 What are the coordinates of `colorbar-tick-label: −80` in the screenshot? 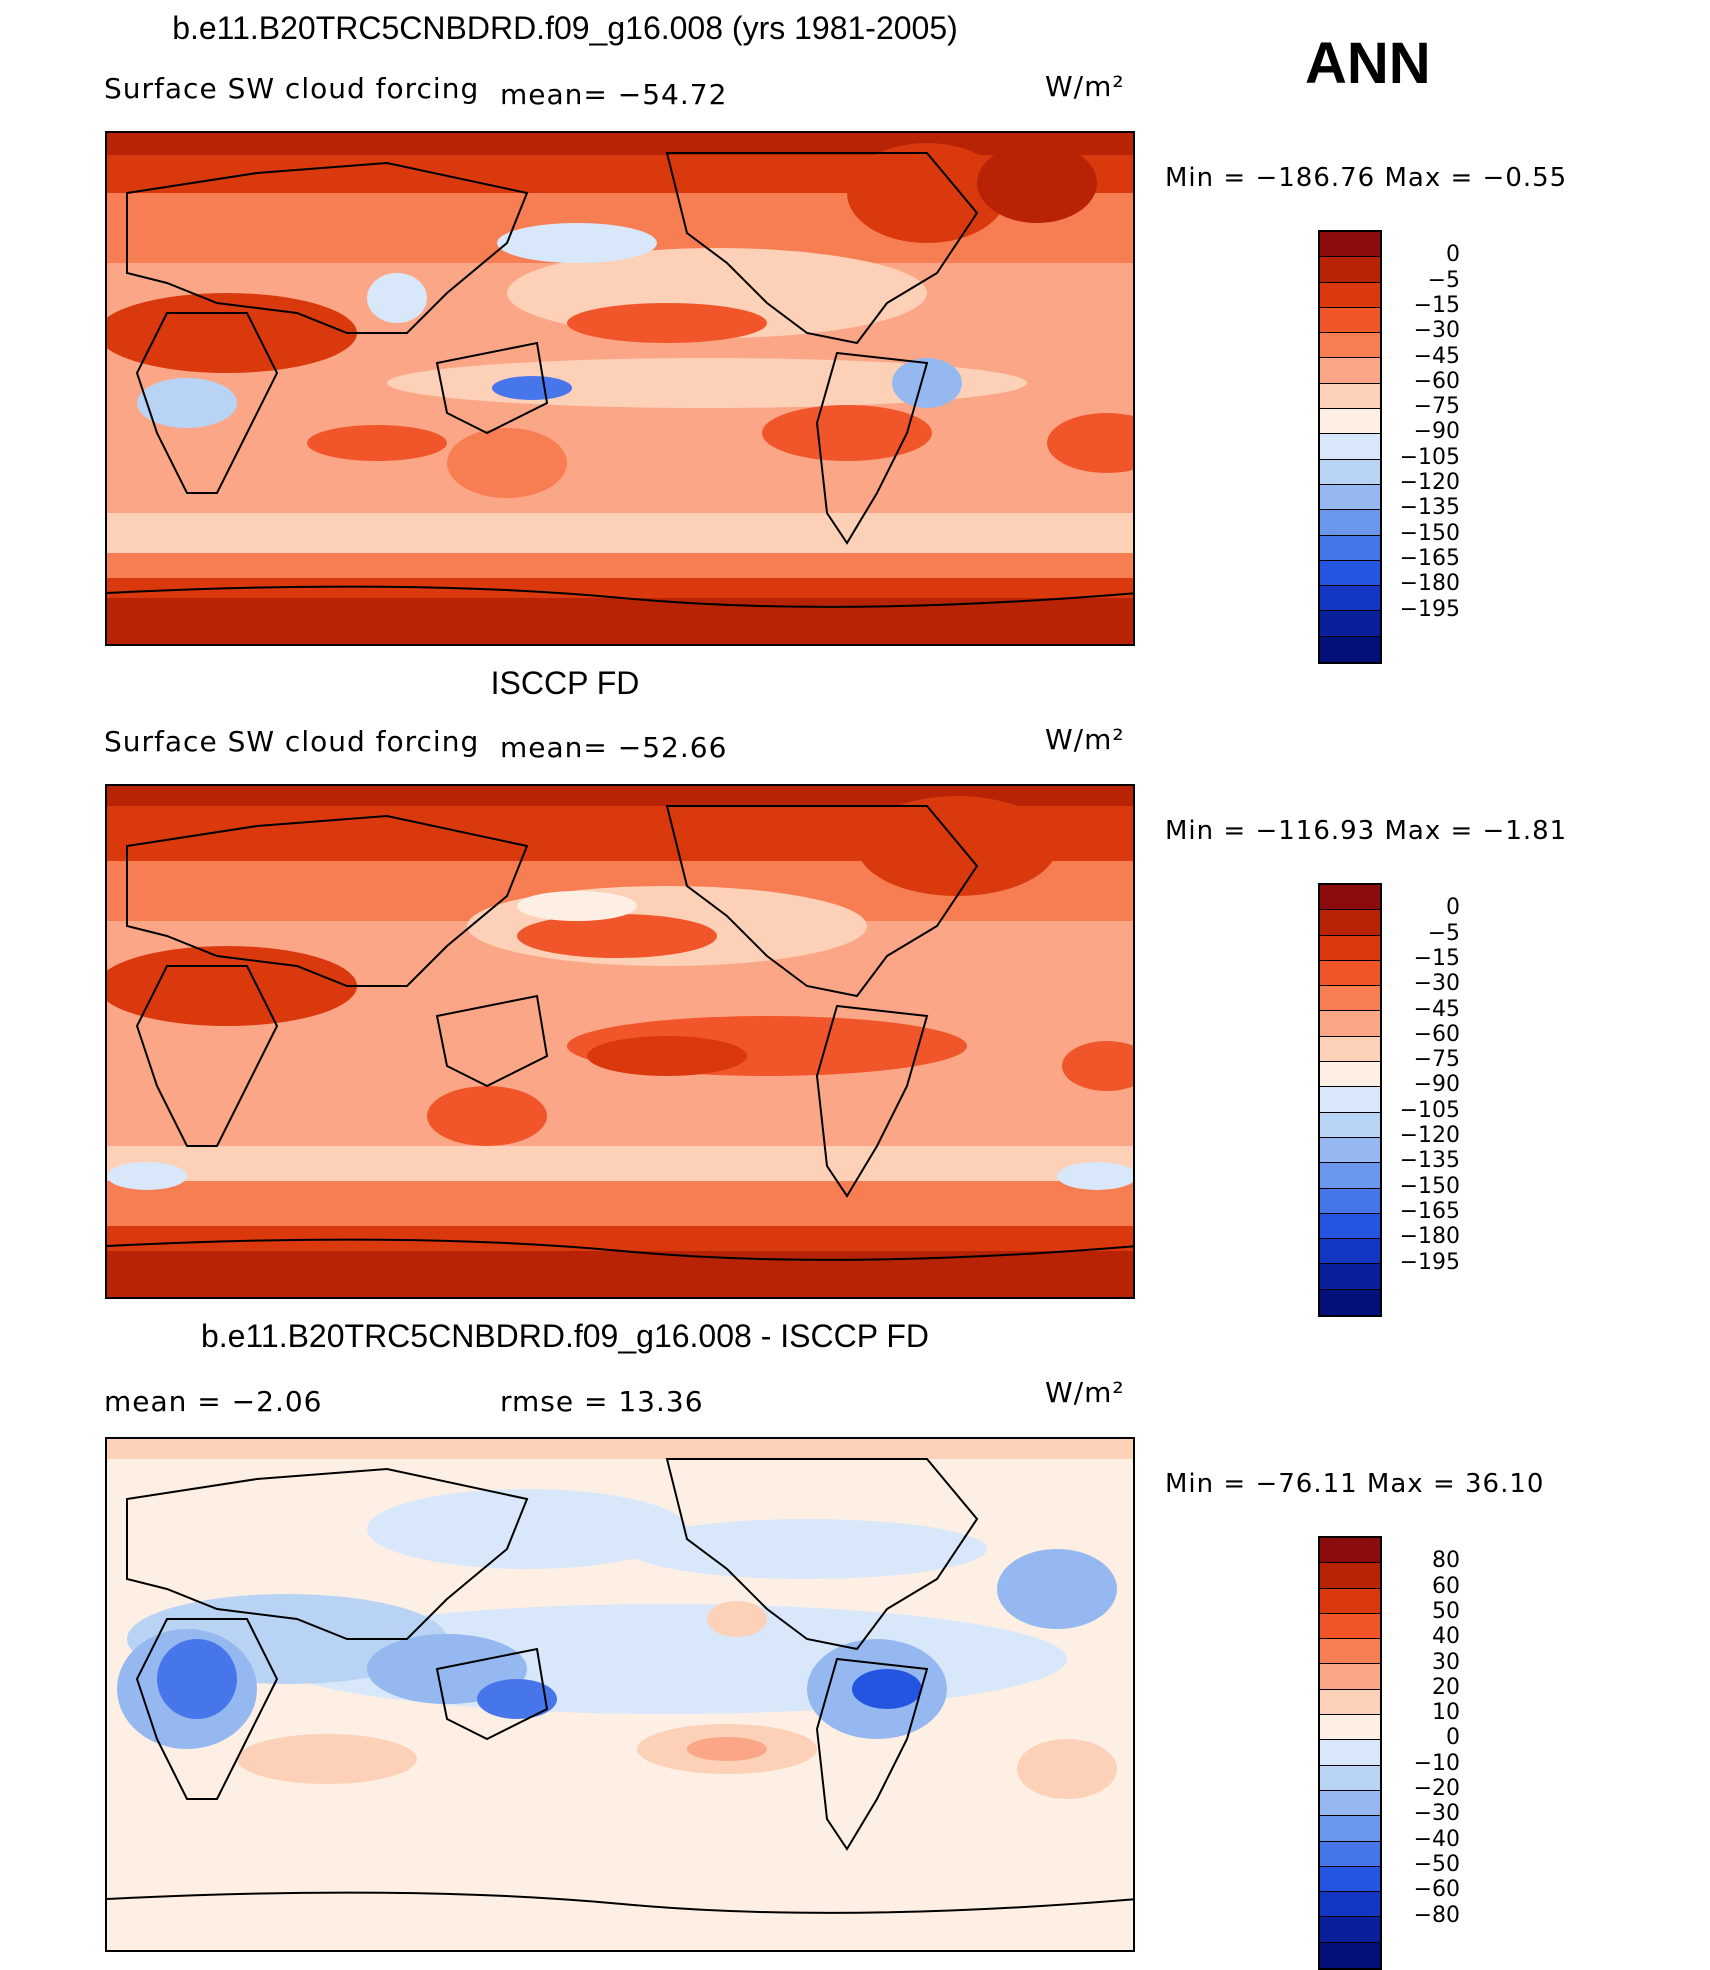 It's located at (1436, 1915).